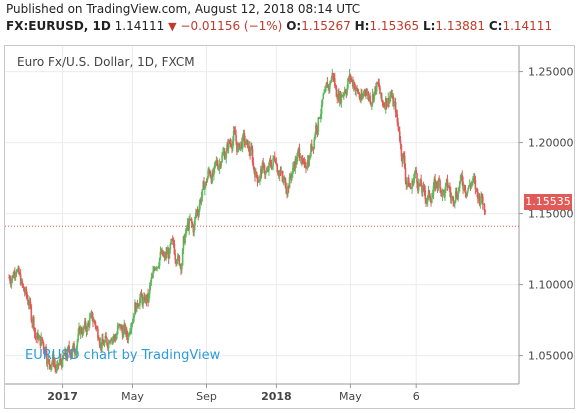  Describe the element at coordinates (460, 26) in the screenshot. I see `low-value: 1.13881` at that location.